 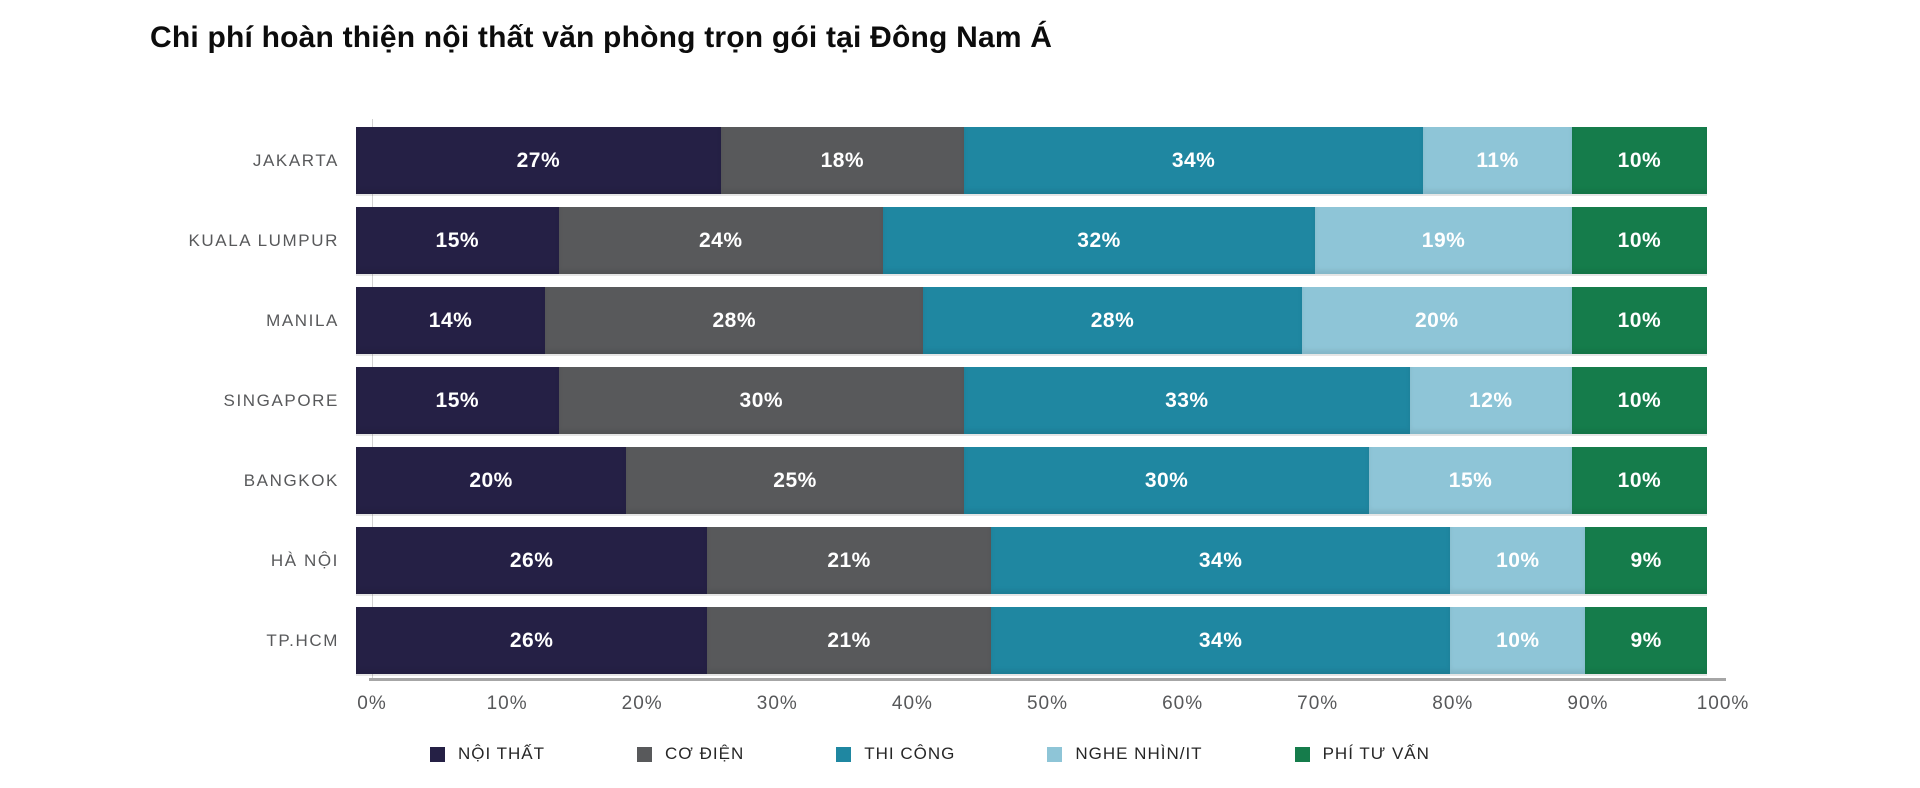 I want to click on bar-segment-co-ien: 28%, so click(x=734, y=320).